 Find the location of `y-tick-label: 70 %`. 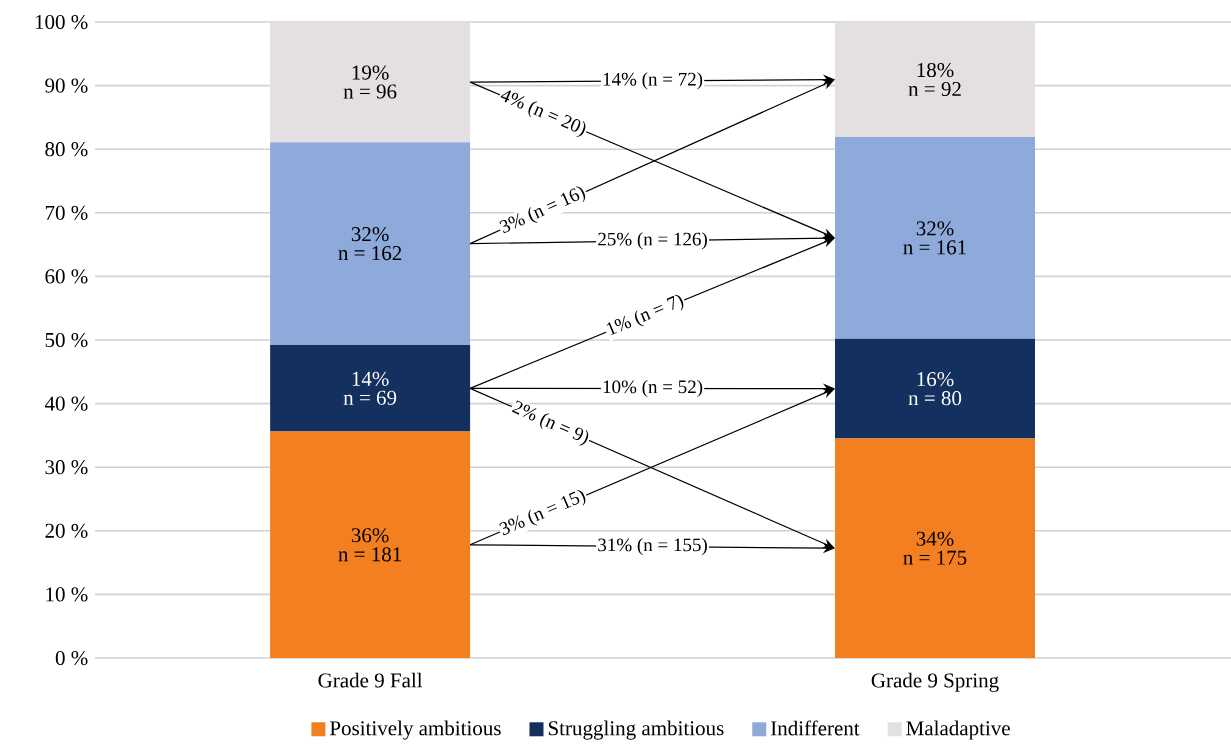

y-tick-label: 70 % is located at coordinates (66, 212).